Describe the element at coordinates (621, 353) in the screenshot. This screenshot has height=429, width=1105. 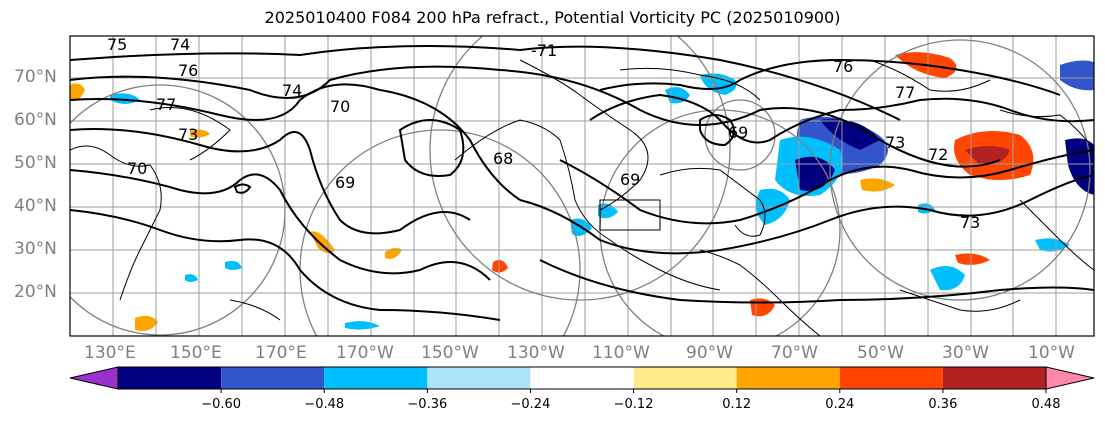
I see `lon-label-110w: 110°W` at that location.